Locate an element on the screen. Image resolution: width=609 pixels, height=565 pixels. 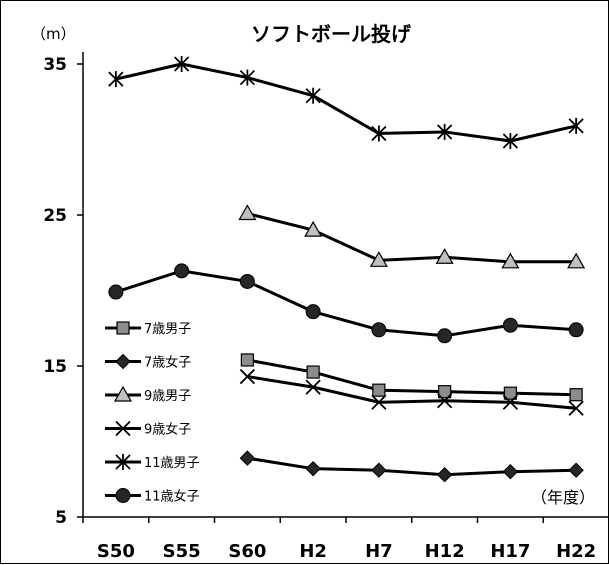
chart-title: ソフトボール投げ is located at coordinates (331, 34).